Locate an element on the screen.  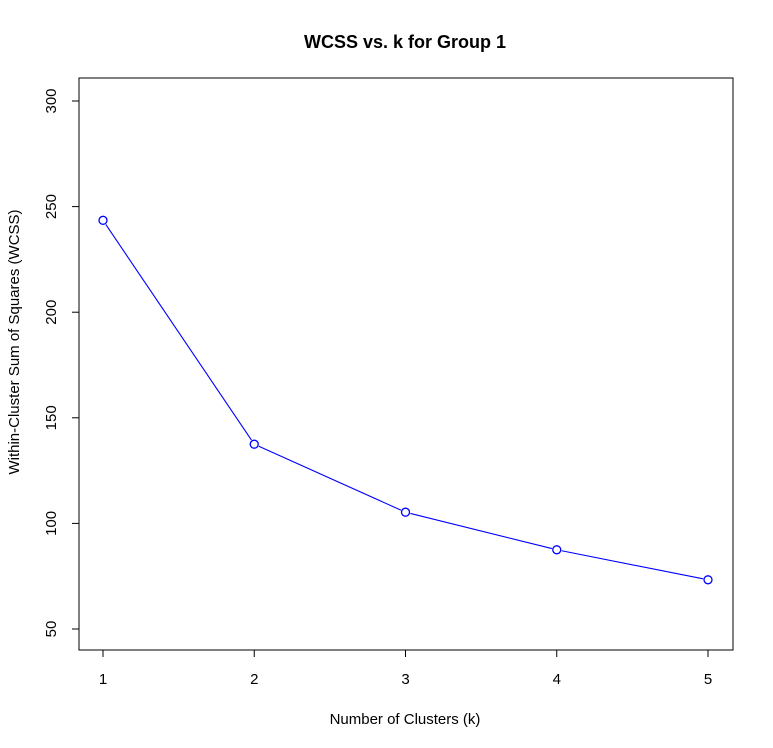
y-tick-label: 150 is located at coordinates (51, 417).